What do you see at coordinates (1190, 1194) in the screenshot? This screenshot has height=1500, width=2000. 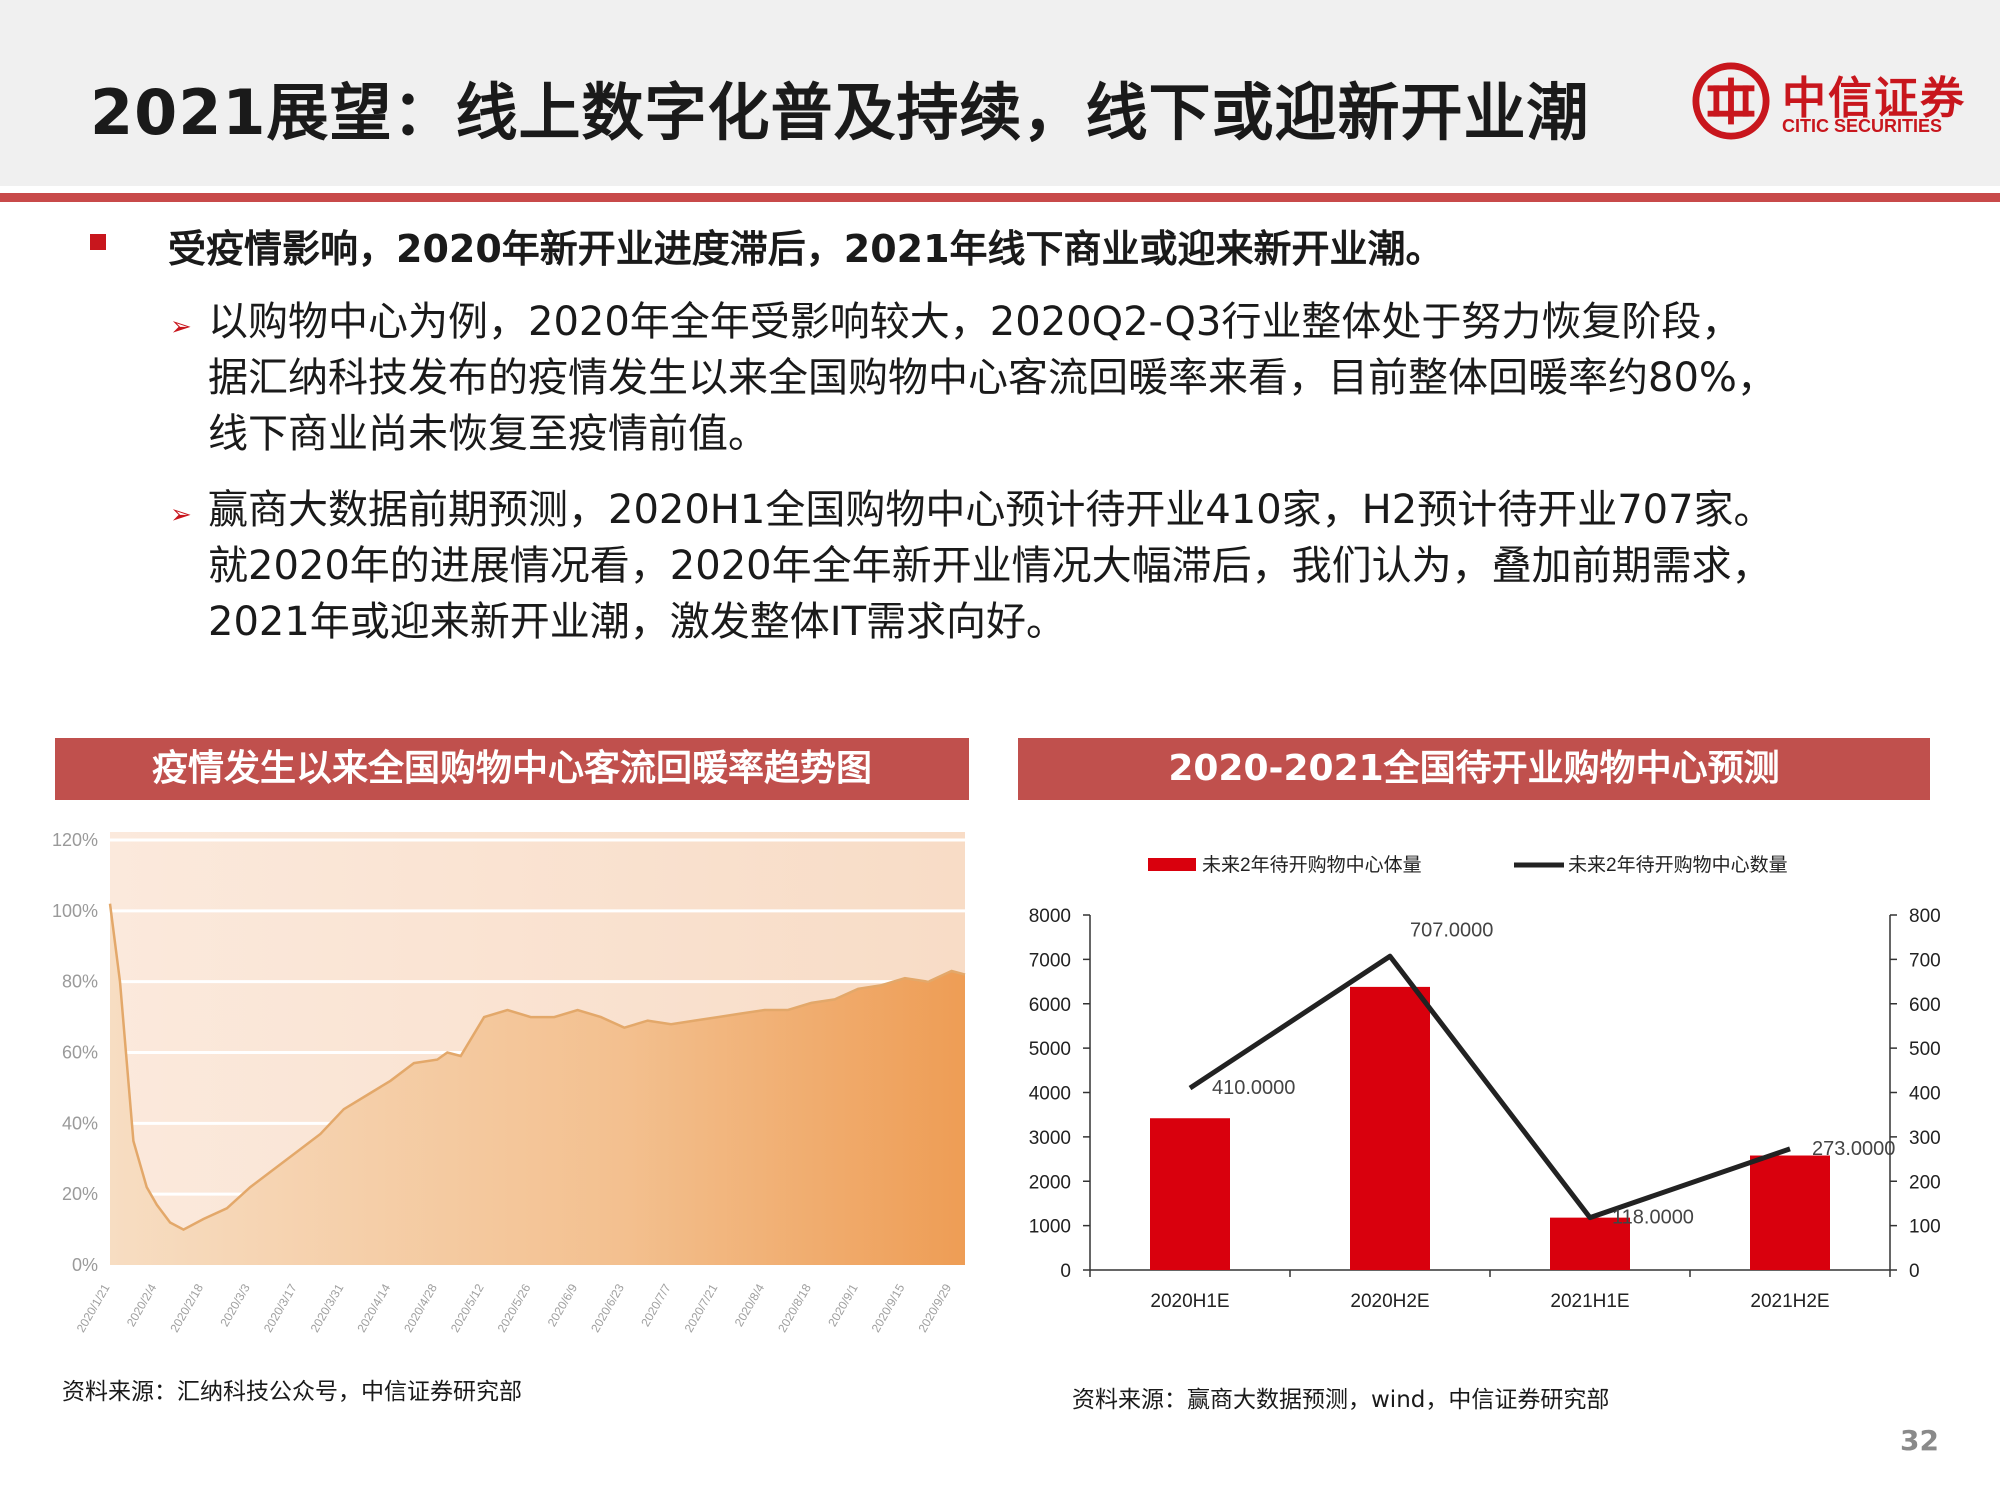 I see `bar-2020H1E` at bounding box center [1190, 1194].